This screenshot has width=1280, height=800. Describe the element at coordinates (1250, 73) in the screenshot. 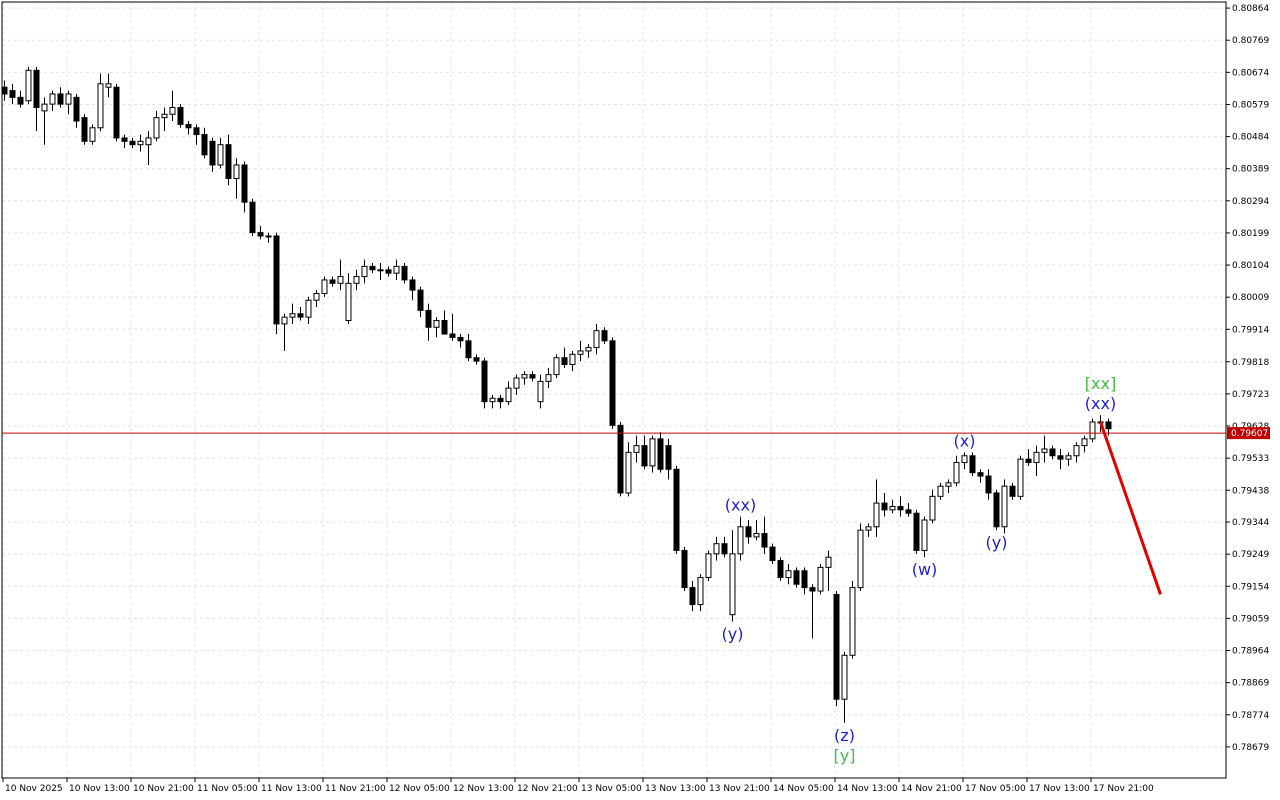

I see `y-tick-label: 0.80674` at that location.